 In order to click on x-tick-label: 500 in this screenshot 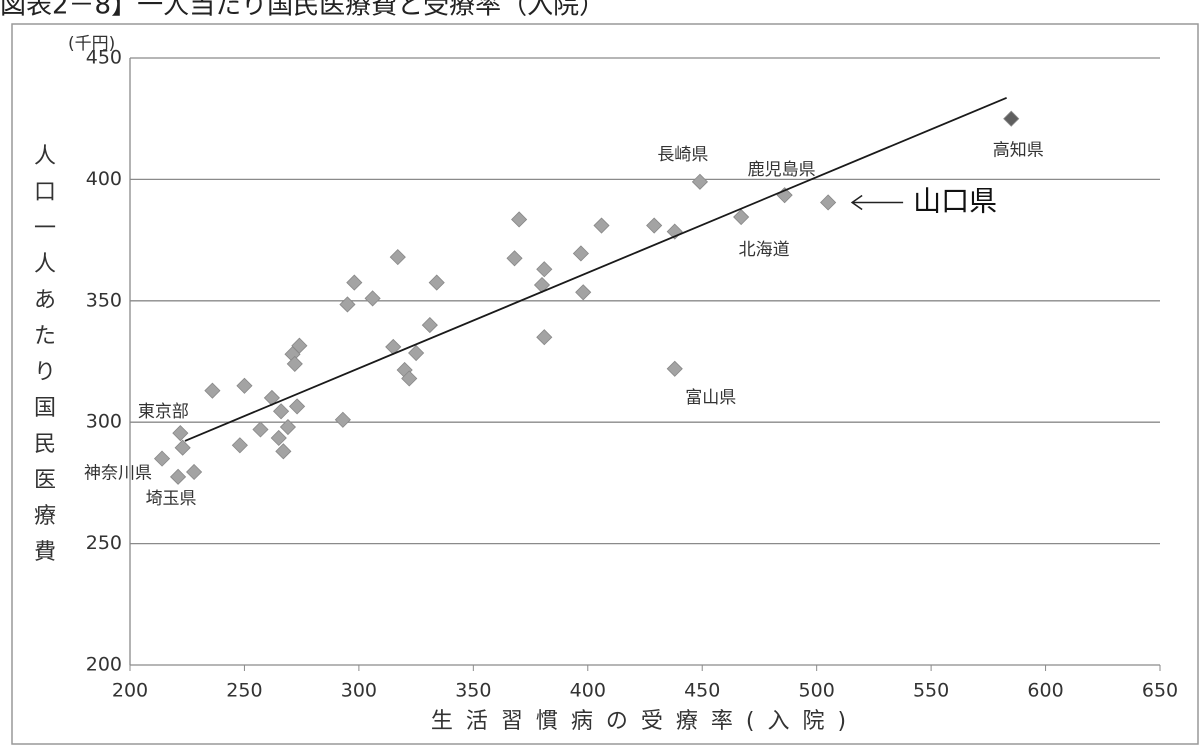, I will do `click(817, 691)`.